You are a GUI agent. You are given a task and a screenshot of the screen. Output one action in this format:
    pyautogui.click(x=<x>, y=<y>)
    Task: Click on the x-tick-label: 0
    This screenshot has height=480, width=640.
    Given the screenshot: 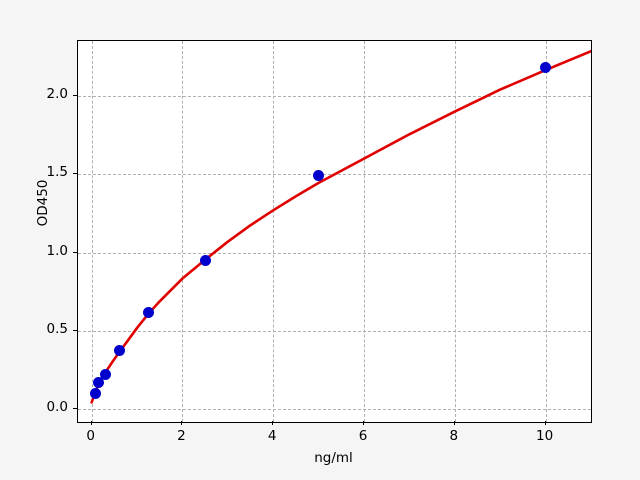 What is the action you would take?
    pyautogui.click(x=90, y=436)
    